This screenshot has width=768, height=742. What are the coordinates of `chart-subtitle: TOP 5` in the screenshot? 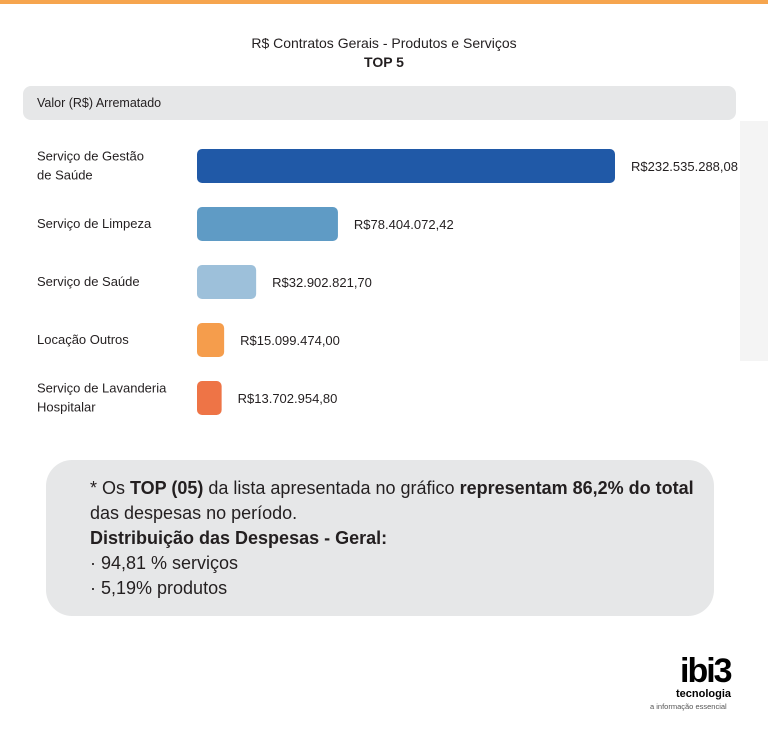 It's located at (384, 62).